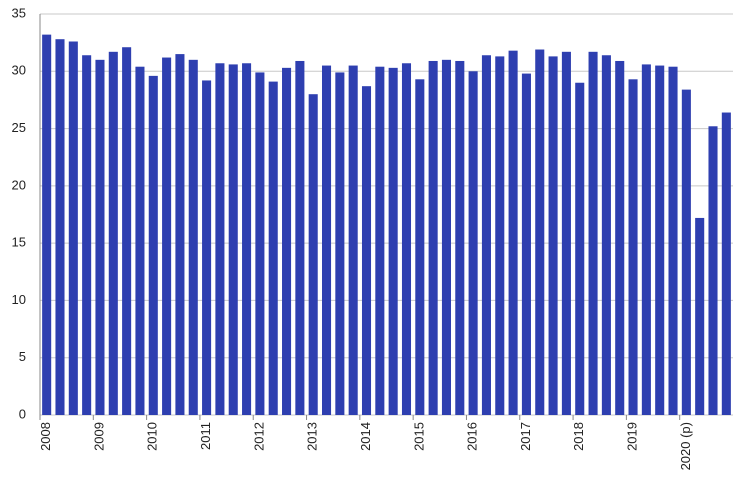 The image size is (746, 503). Describe the element at coordinates (45, 436) in the screenshot. I see `x-tick-label: 2008` at that location.